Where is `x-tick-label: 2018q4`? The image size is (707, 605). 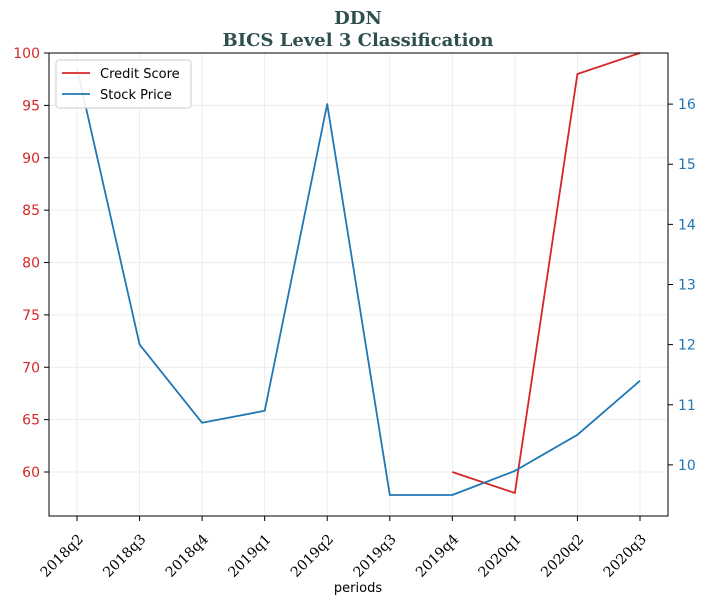
x-tick-label: 2018q4 is located at coordinates (187, 555).